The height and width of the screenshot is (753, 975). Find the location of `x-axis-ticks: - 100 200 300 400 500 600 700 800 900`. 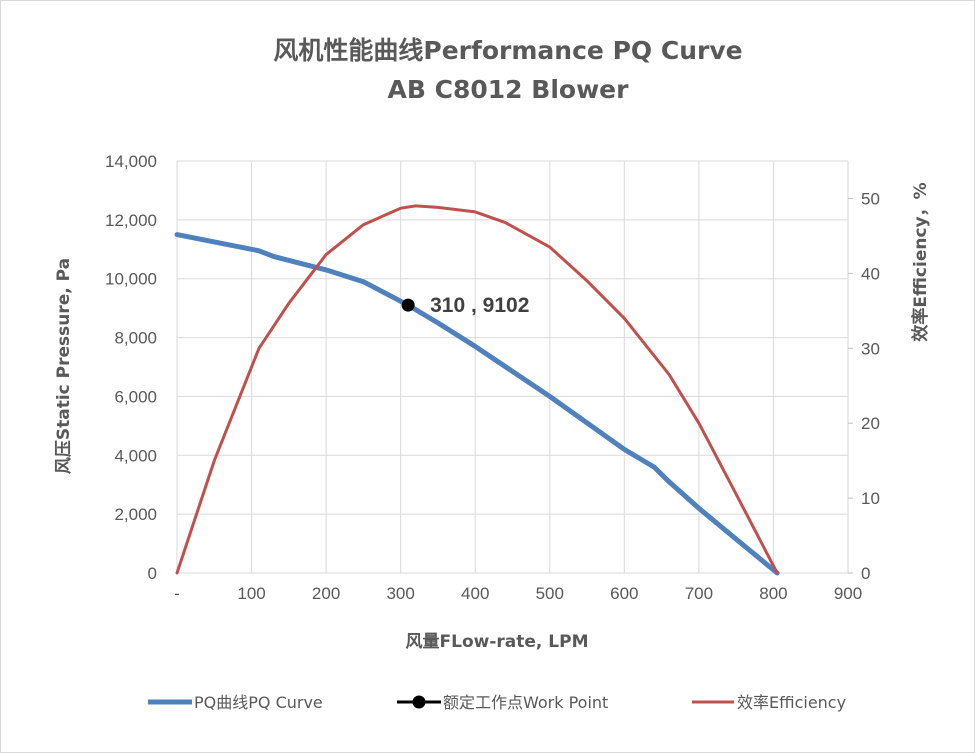

x-axis-ticks: - 100 200 300 400 500 600 700 800 900 is located at coordinates (518, 593).